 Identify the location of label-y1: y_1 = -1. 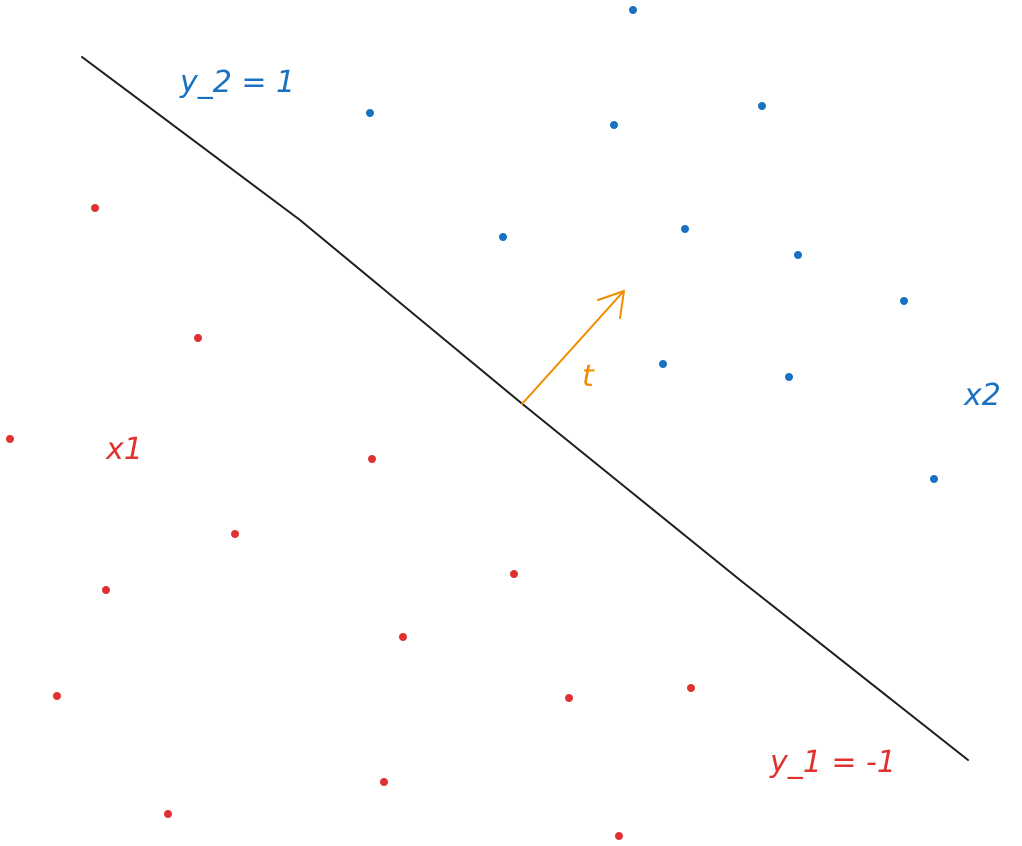
(832, 762).